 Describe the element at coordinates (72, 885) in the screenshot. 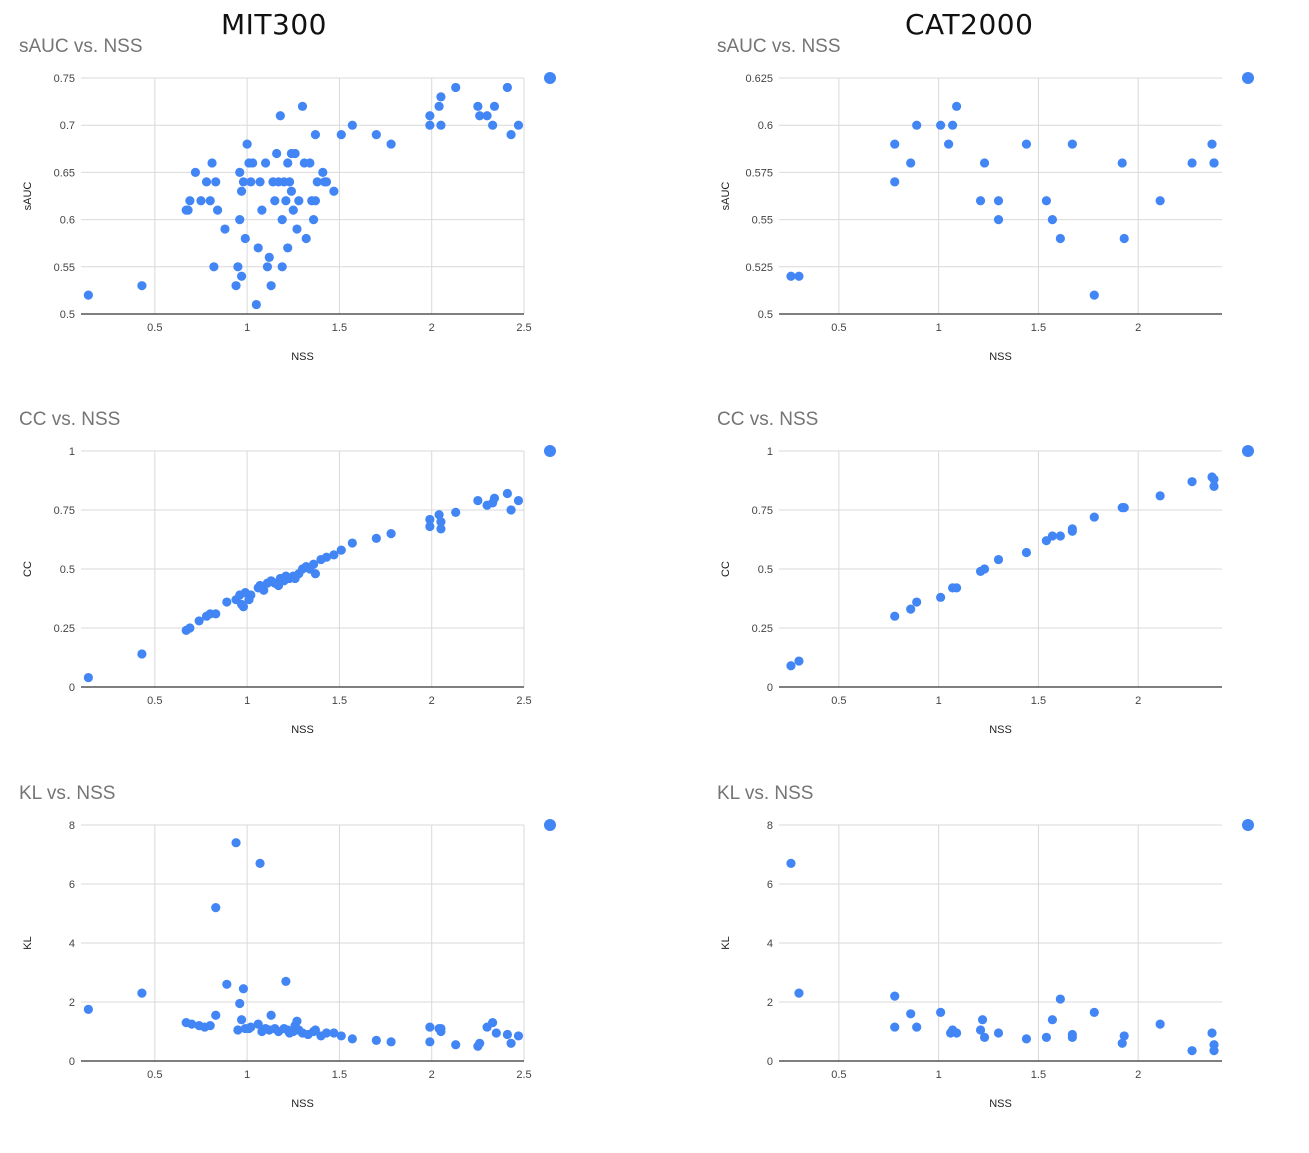

I see `y-tick-label: 6` at that location.